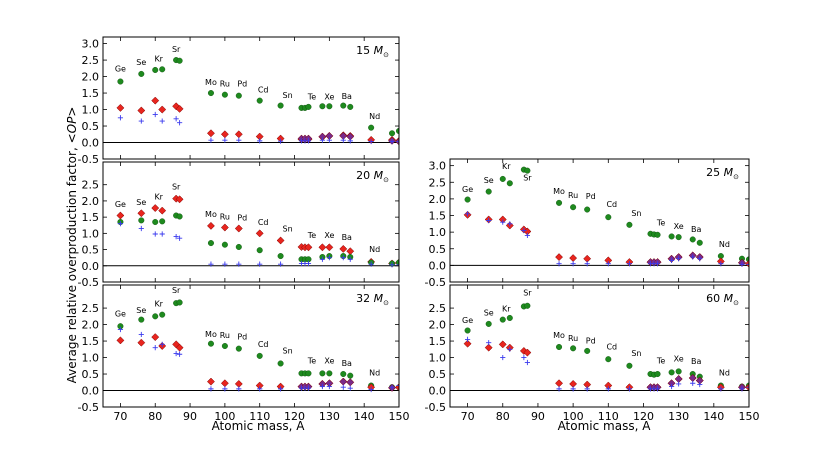  I want to click on panel-25-data, so click(599, 217).